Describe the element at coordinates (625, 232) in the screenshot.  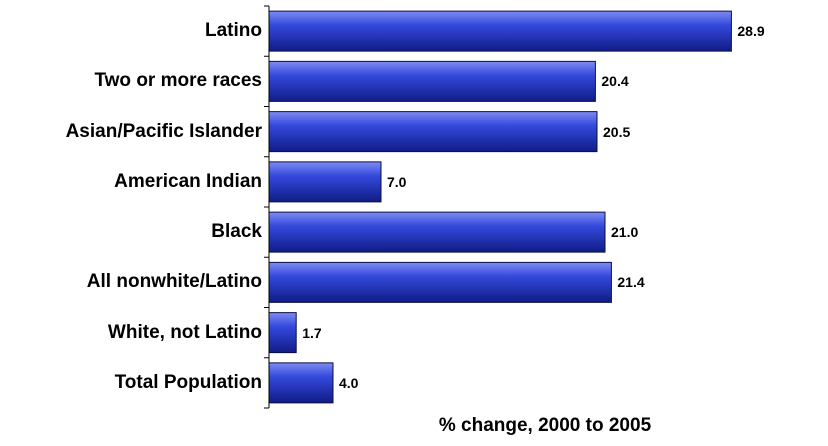
I see `data-label: 21.0` at that location.